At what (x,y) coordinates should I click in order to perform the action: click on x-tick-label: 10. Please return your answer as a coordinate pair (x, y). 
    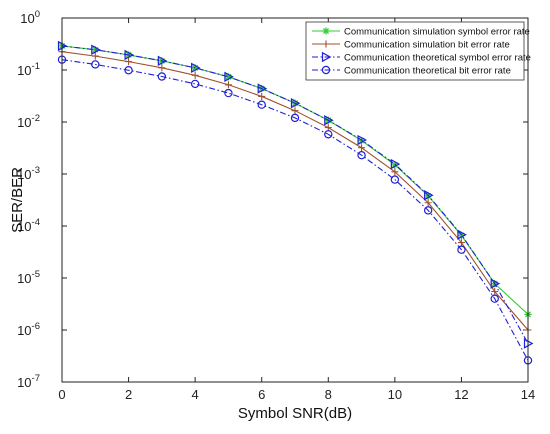
    Looking at the image, I should click on (395, 394).